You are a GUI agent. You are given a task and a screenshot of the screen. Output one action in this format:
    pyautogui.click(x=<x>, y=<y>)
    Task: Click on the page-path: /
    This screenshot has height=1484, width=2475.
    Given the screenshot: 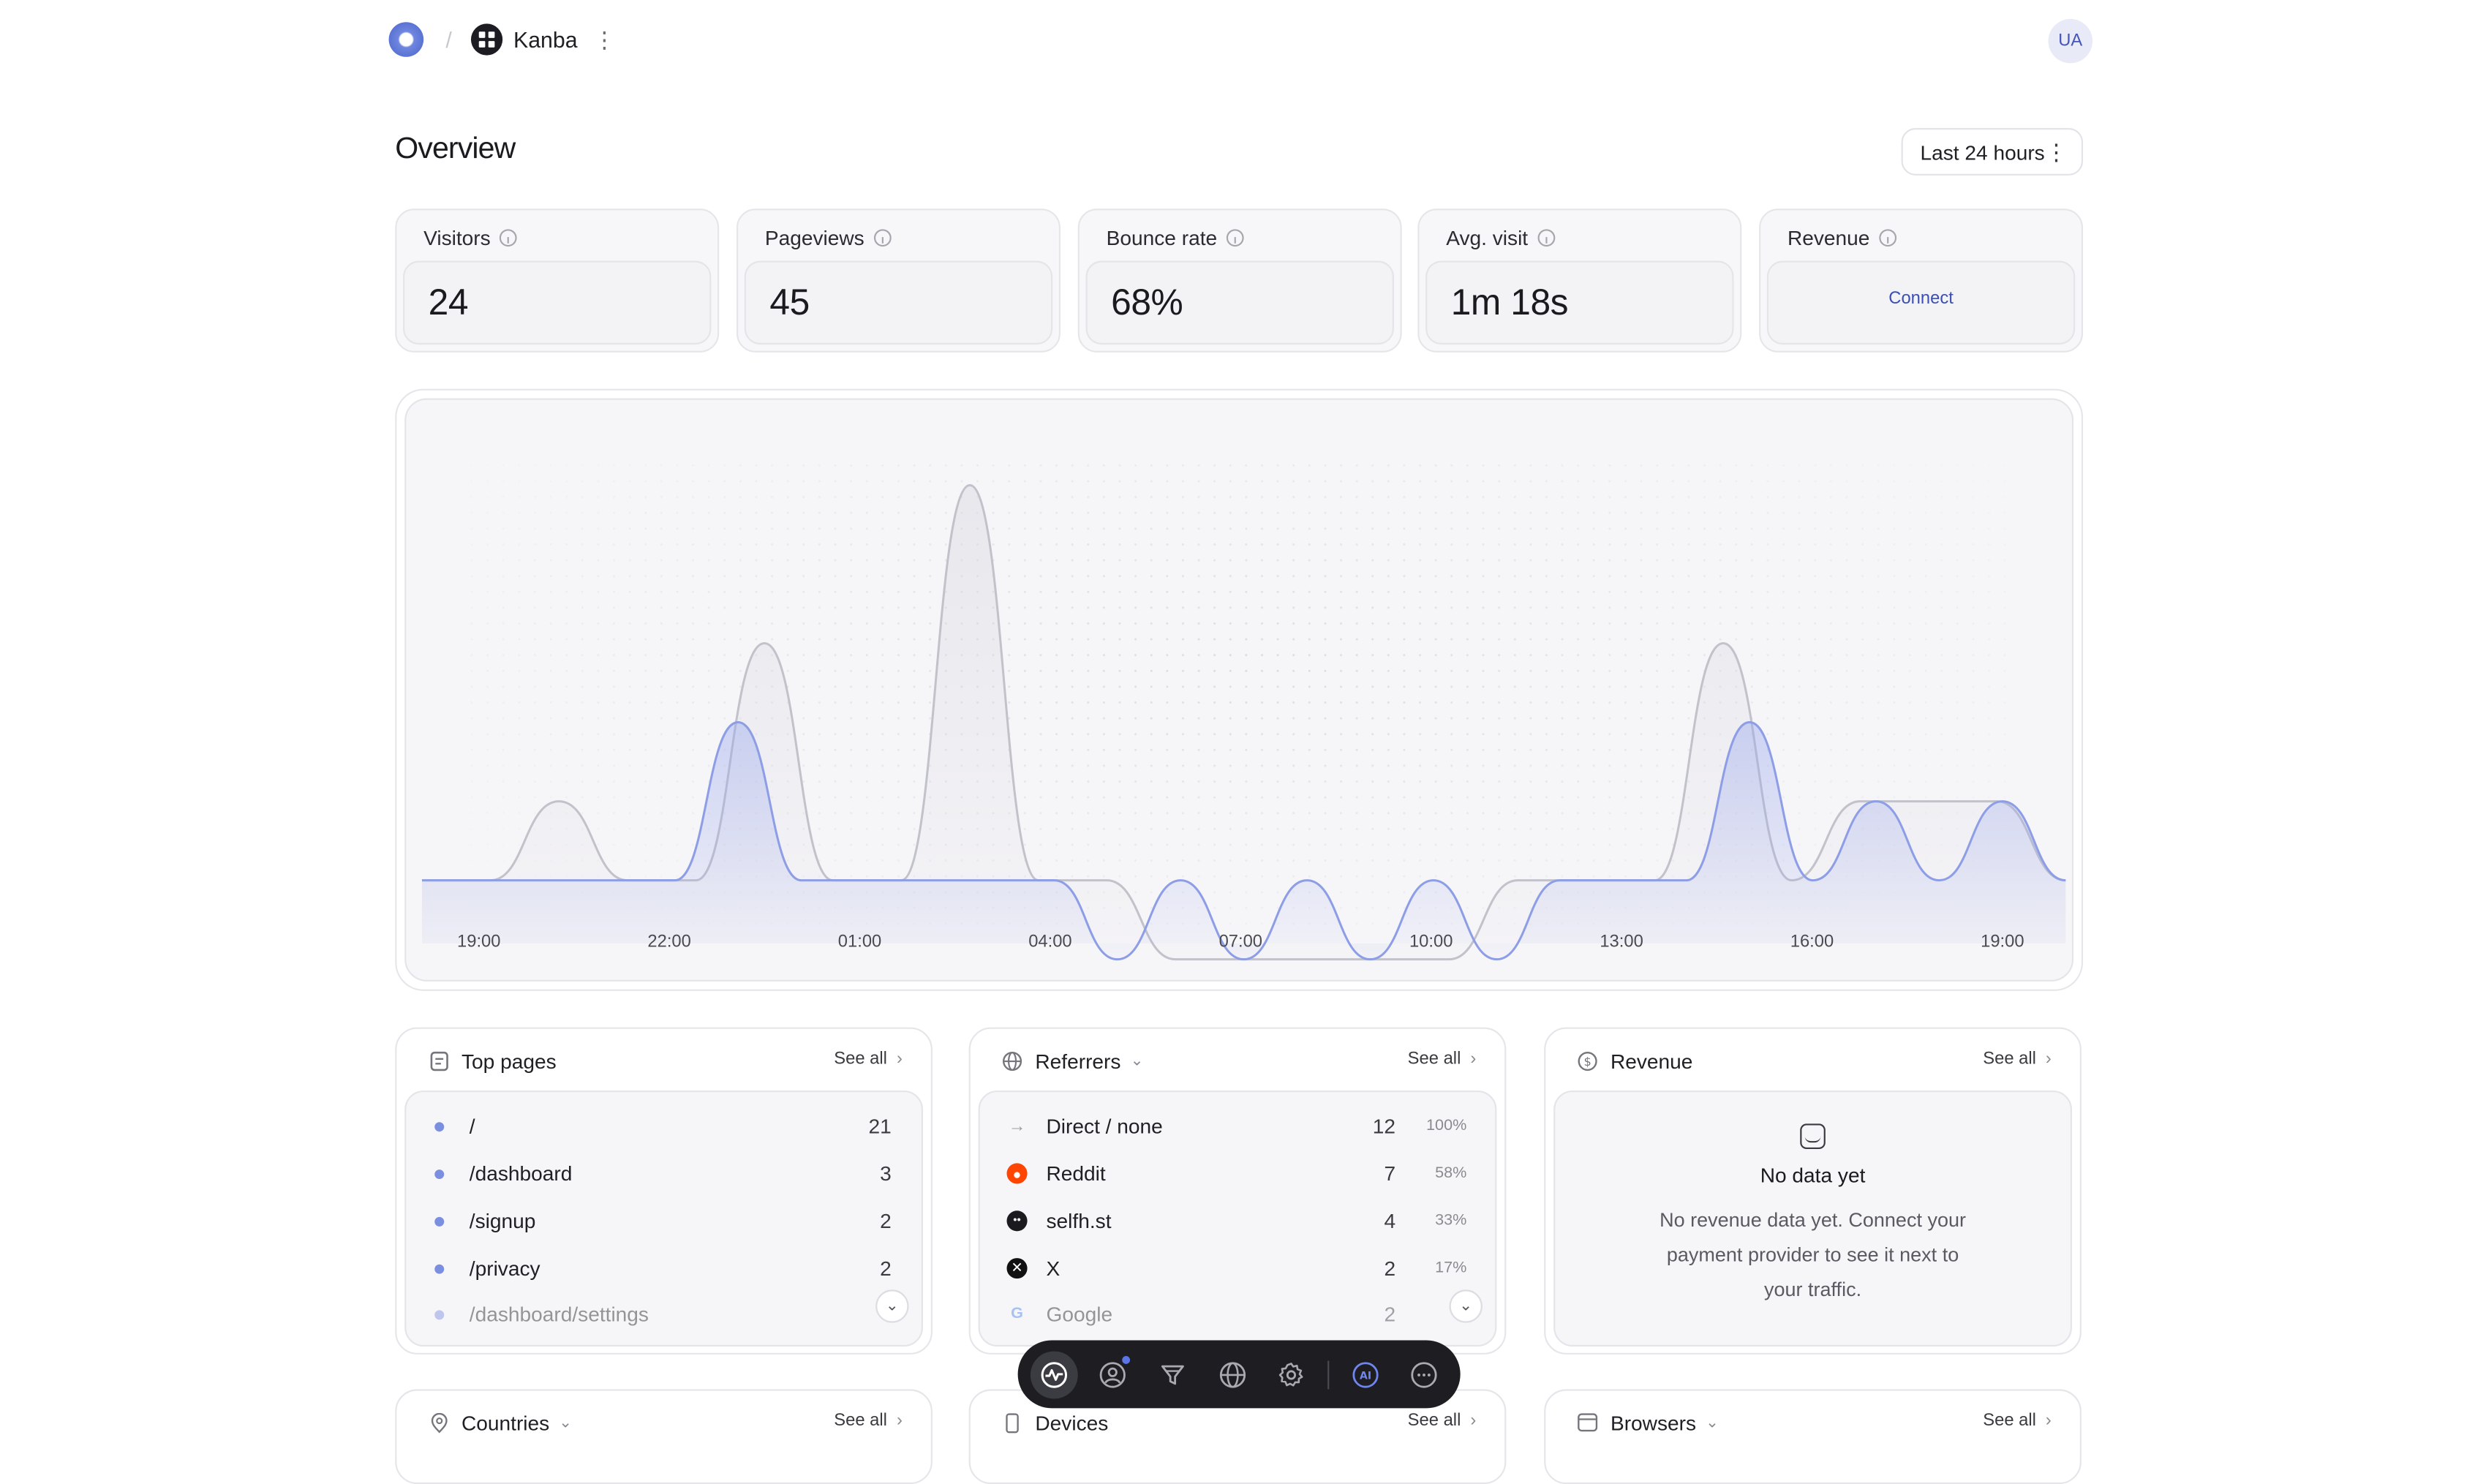 What is the action you would take?
    pyautogui.click(x=472, y=1126)
    